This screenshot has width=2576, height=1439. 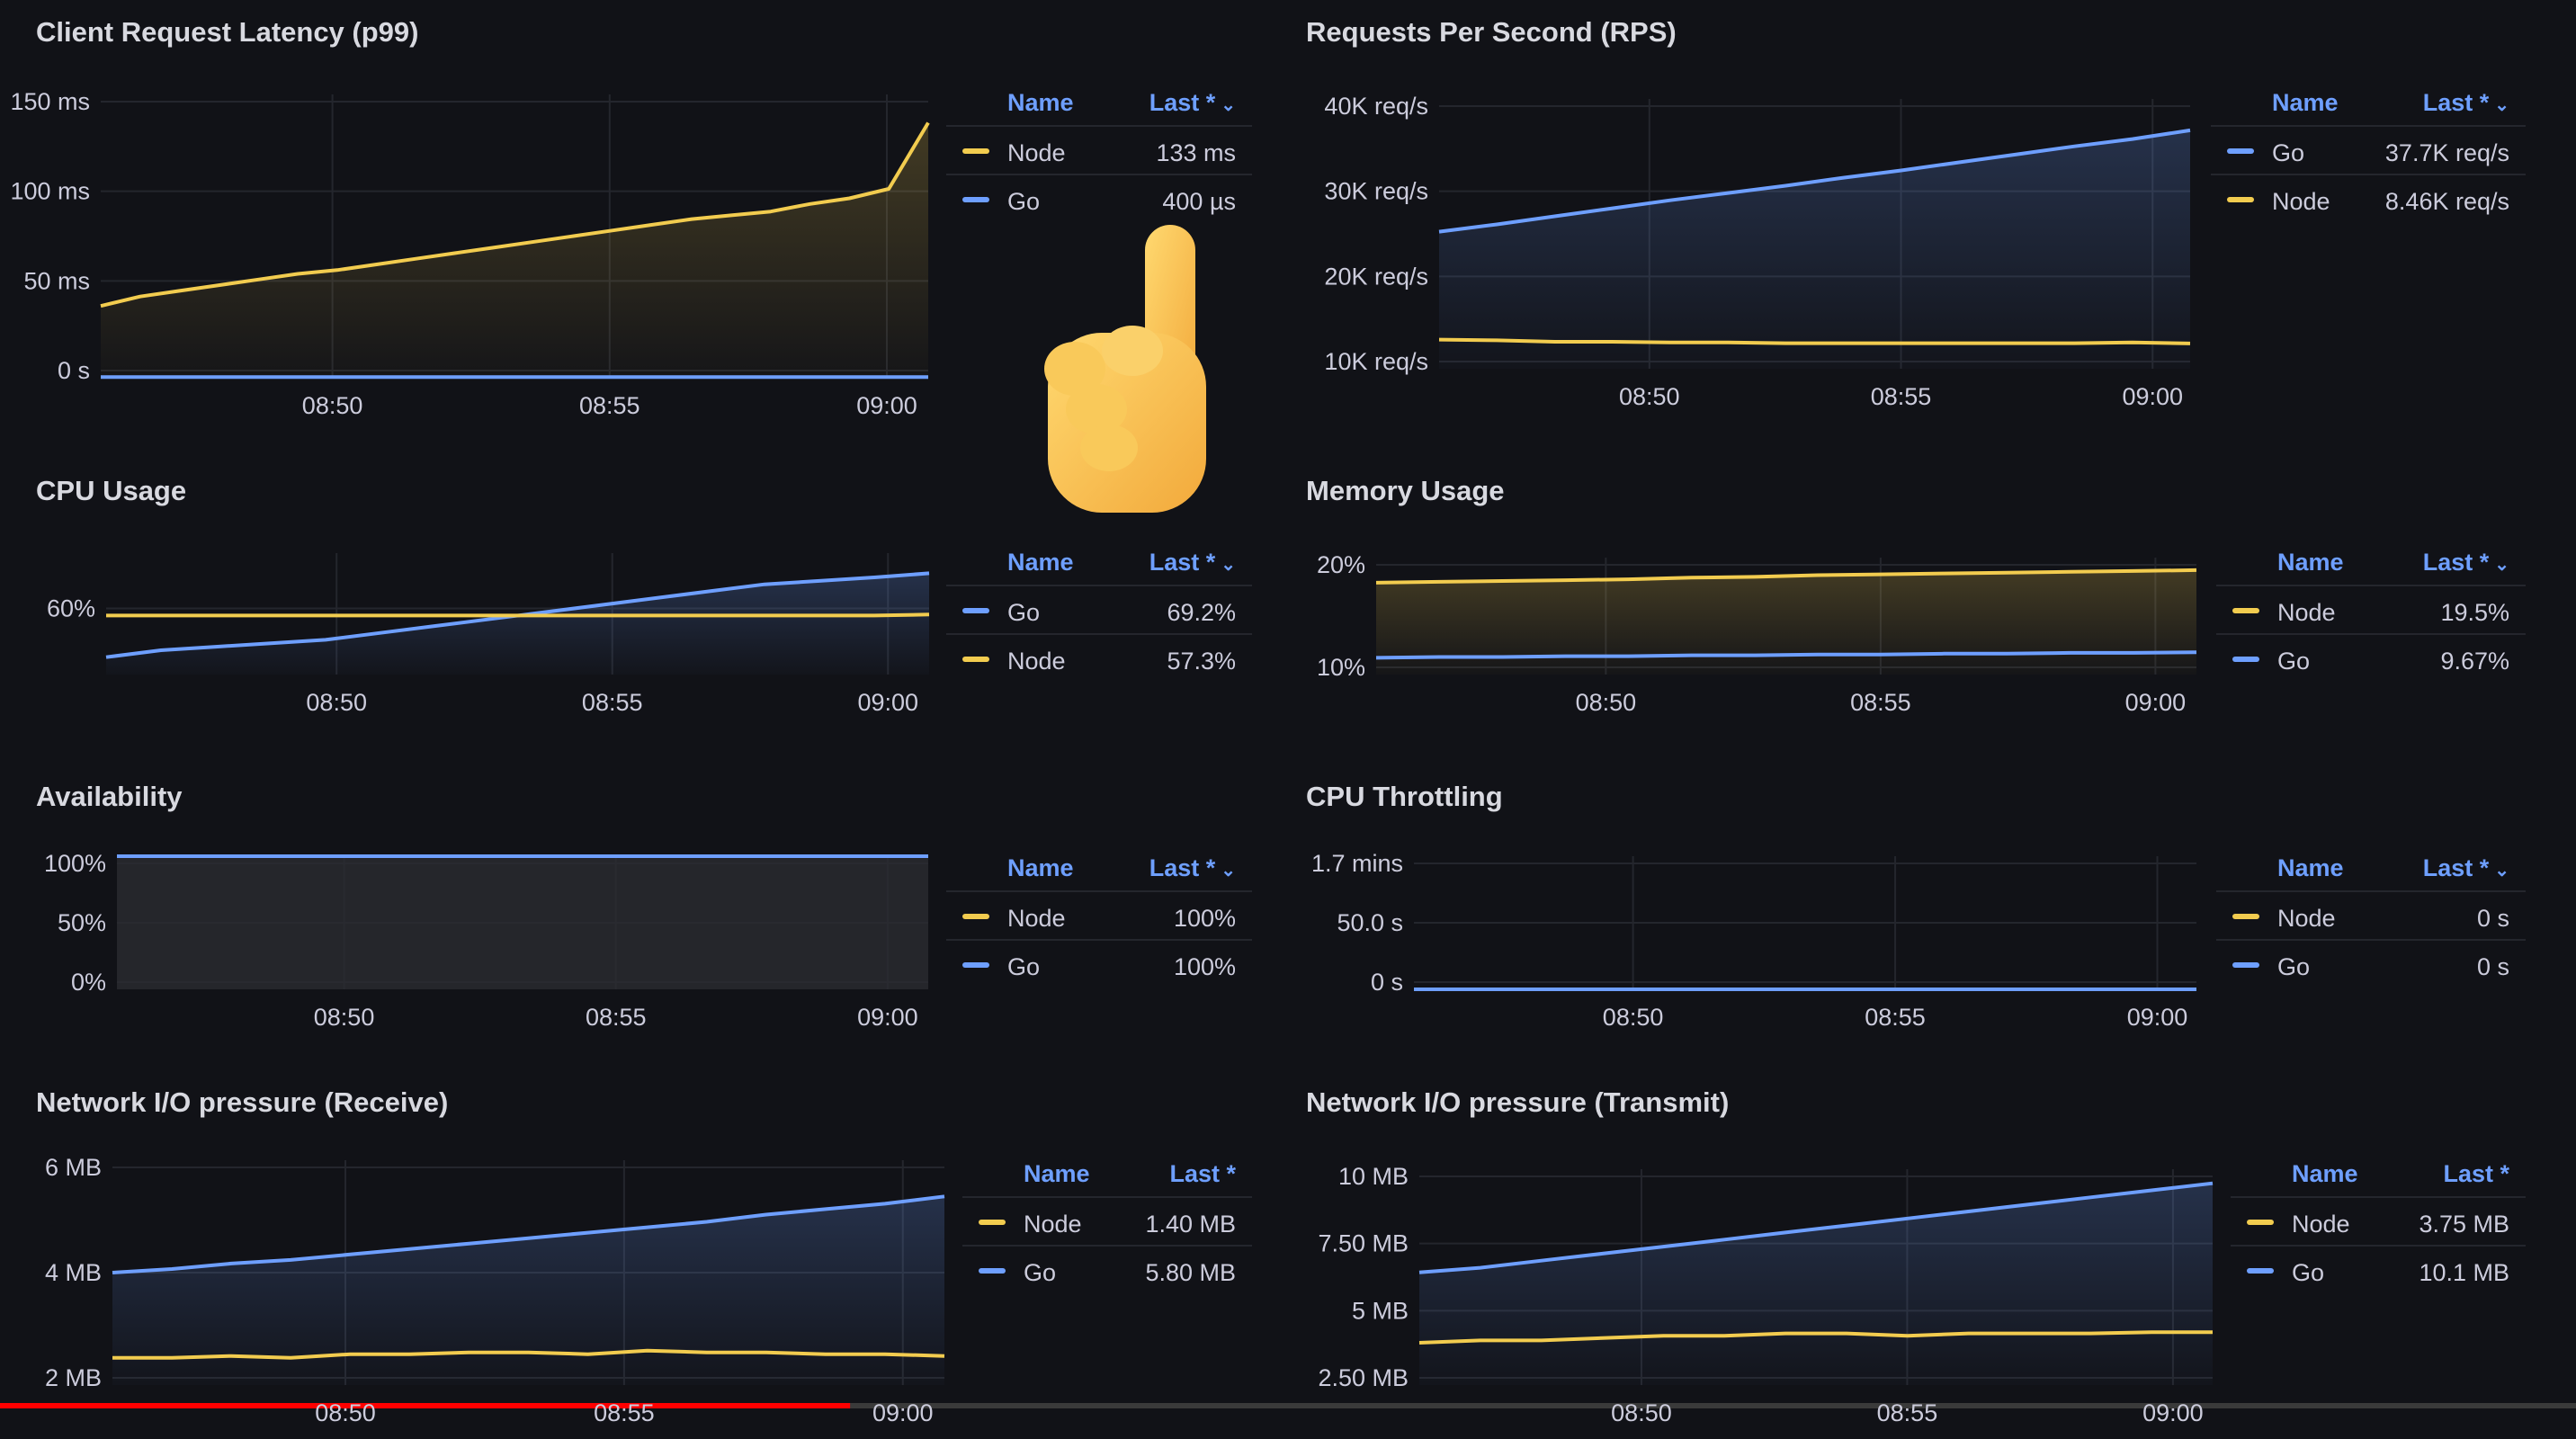 What do you see at coordinates (1190, 1225) in the screenshot?
I see `legend-series-value: 1.40 MB` at bounding box center [1190, 1225].